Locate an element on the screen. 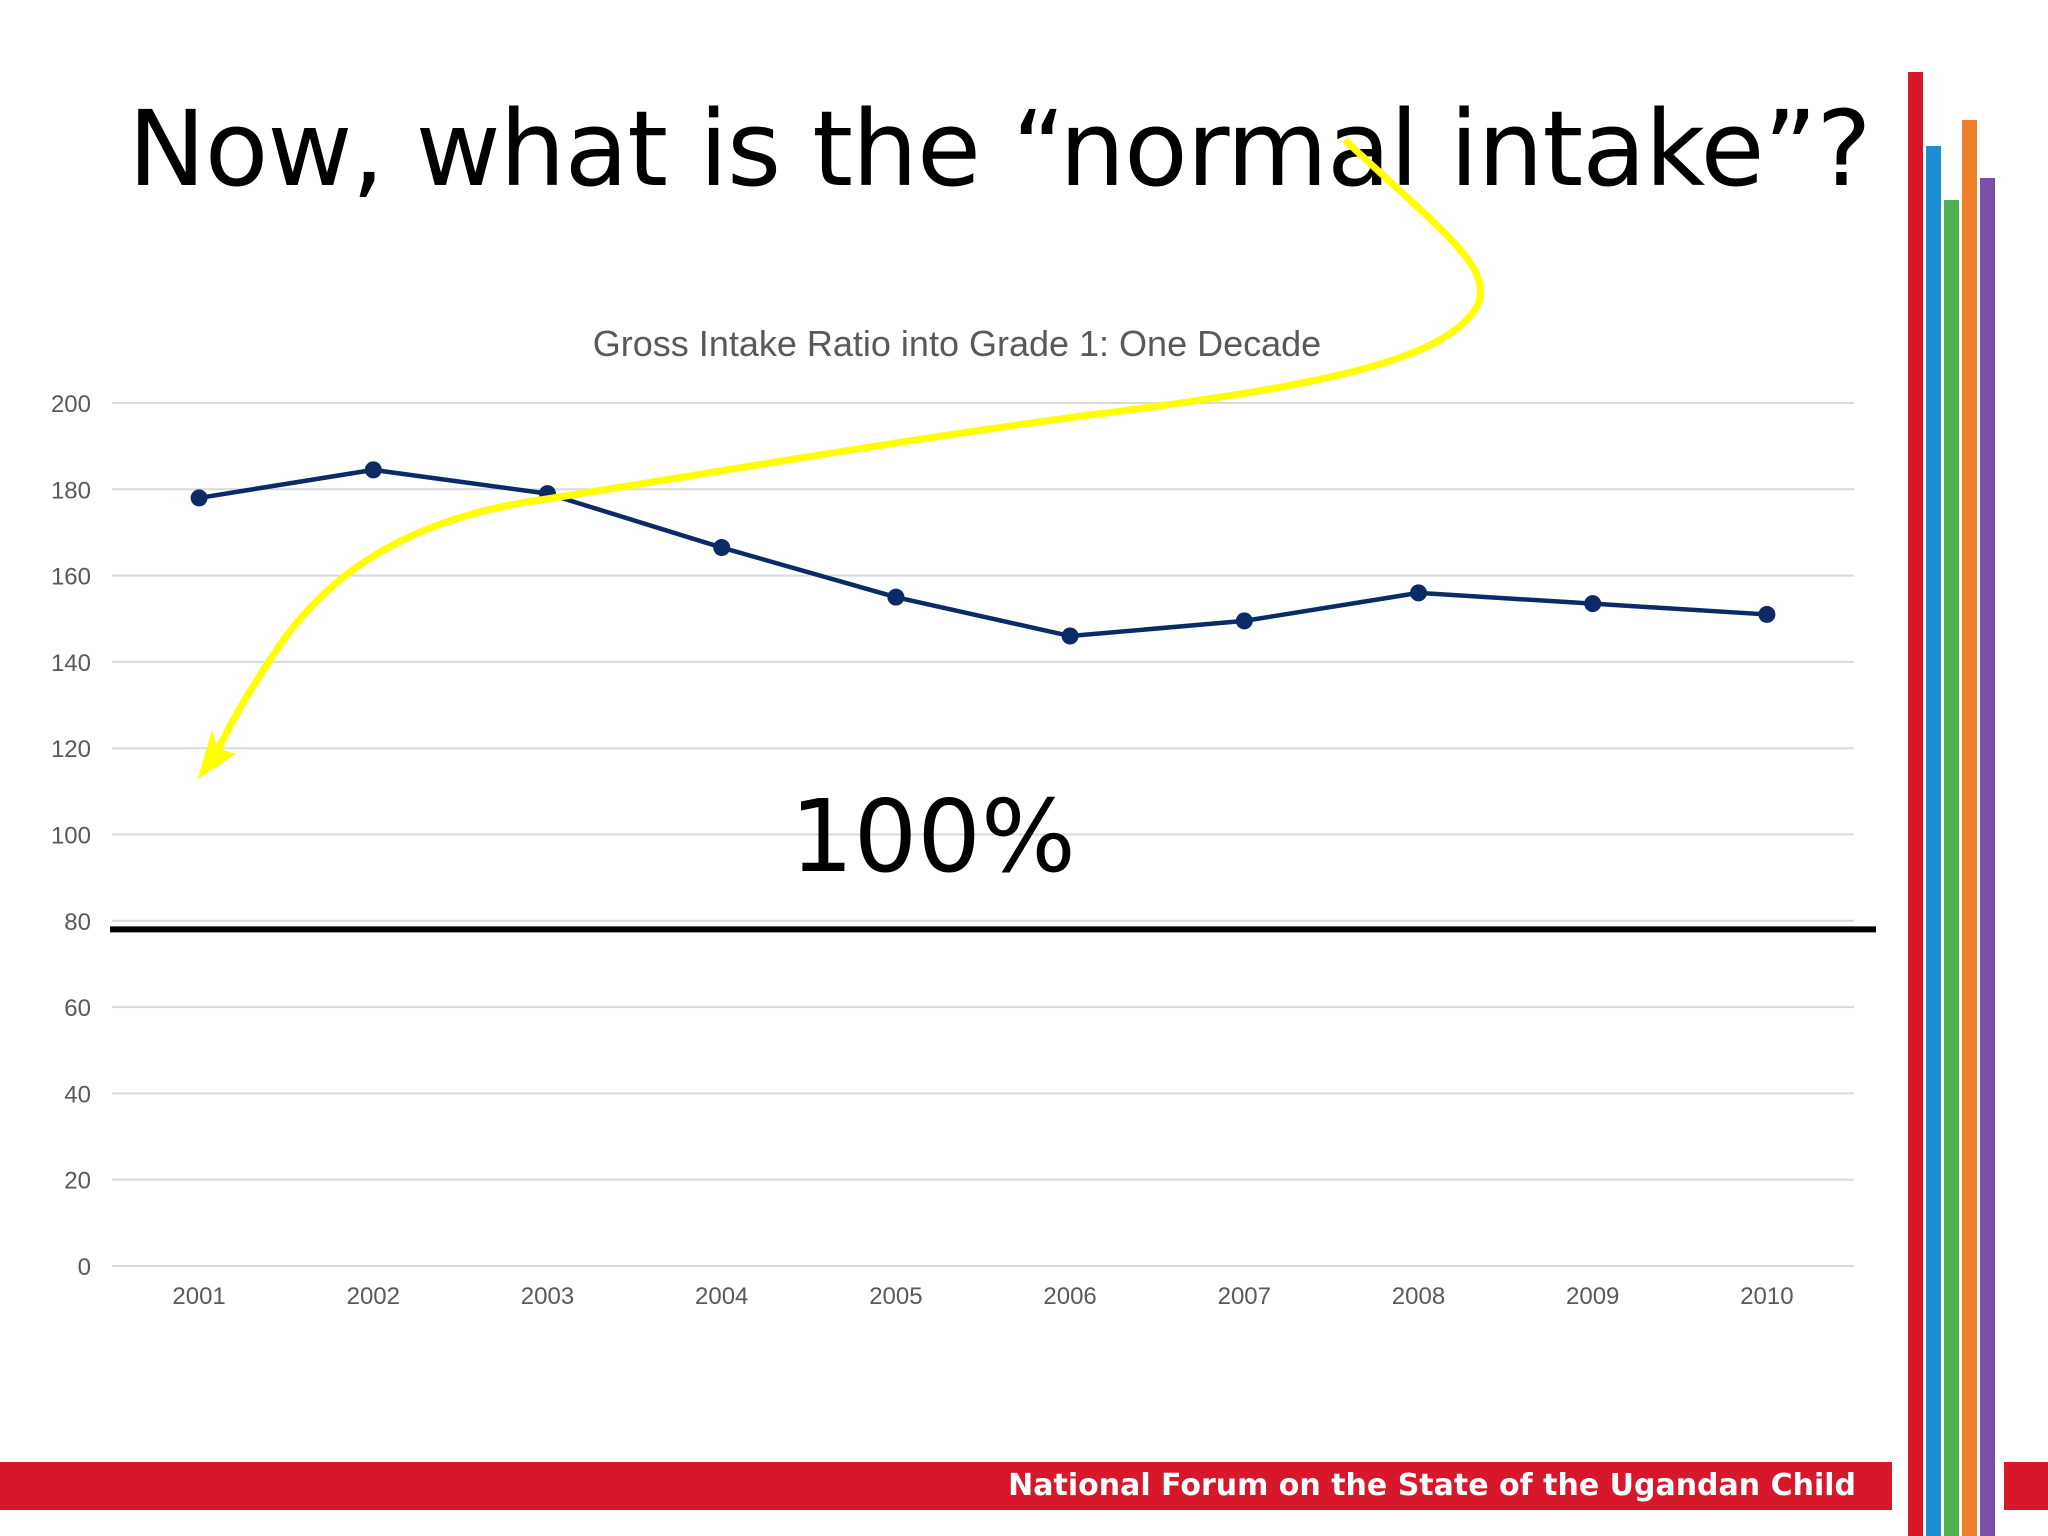  x-tick-label: 2009 is located at coordinates (1592, 1296).